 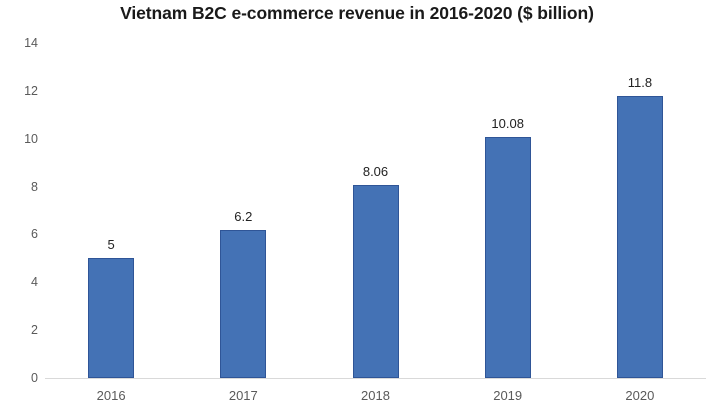 What do you see at coordinates (375, 281) in the screenshot?
I see `bar-2018` at bounding box center [375, 281].